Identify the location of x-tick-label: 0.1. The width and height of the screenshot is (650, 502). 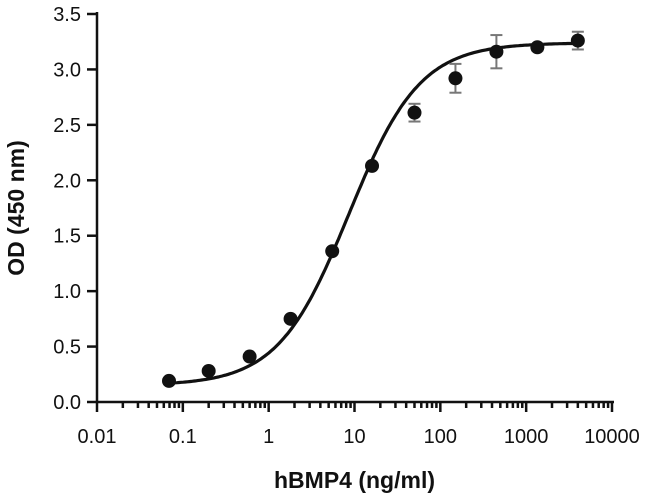
(183, 437).